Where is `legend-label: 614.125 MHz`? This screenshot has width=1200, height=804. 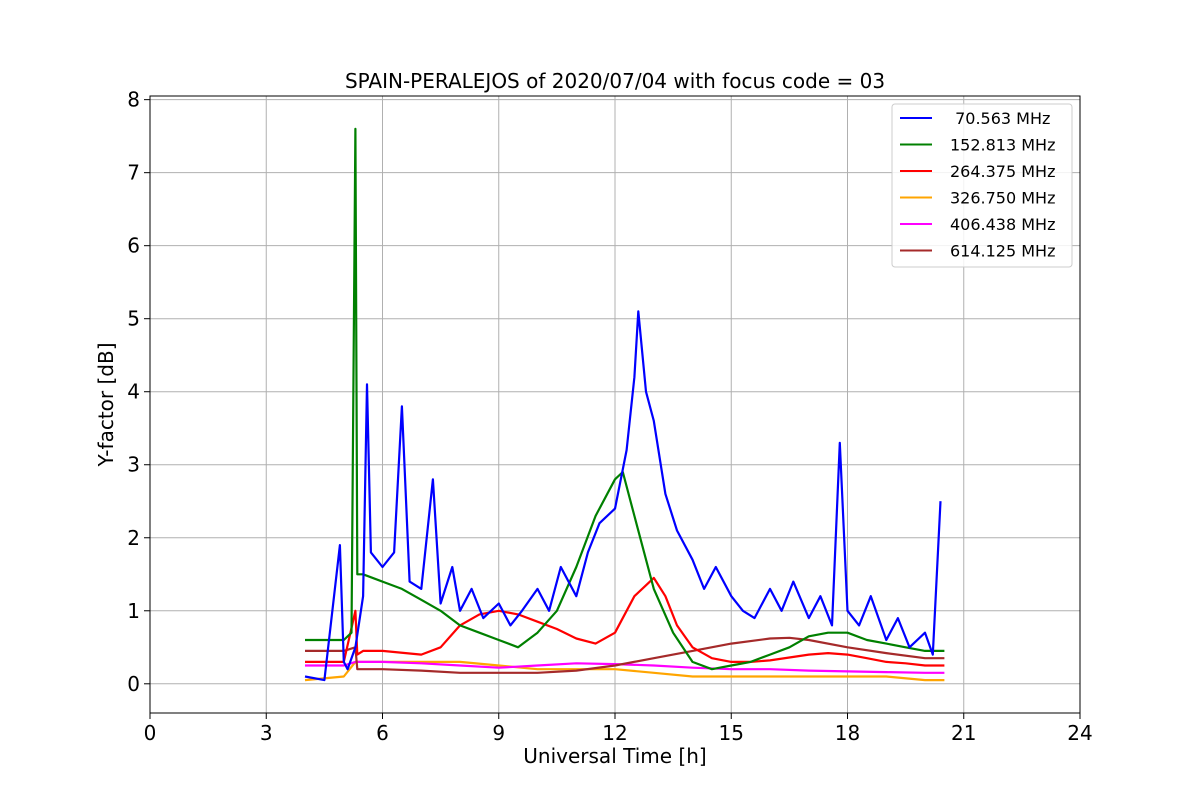
legend-label: 614.125 MHz is located at coordinates (1002, 251).